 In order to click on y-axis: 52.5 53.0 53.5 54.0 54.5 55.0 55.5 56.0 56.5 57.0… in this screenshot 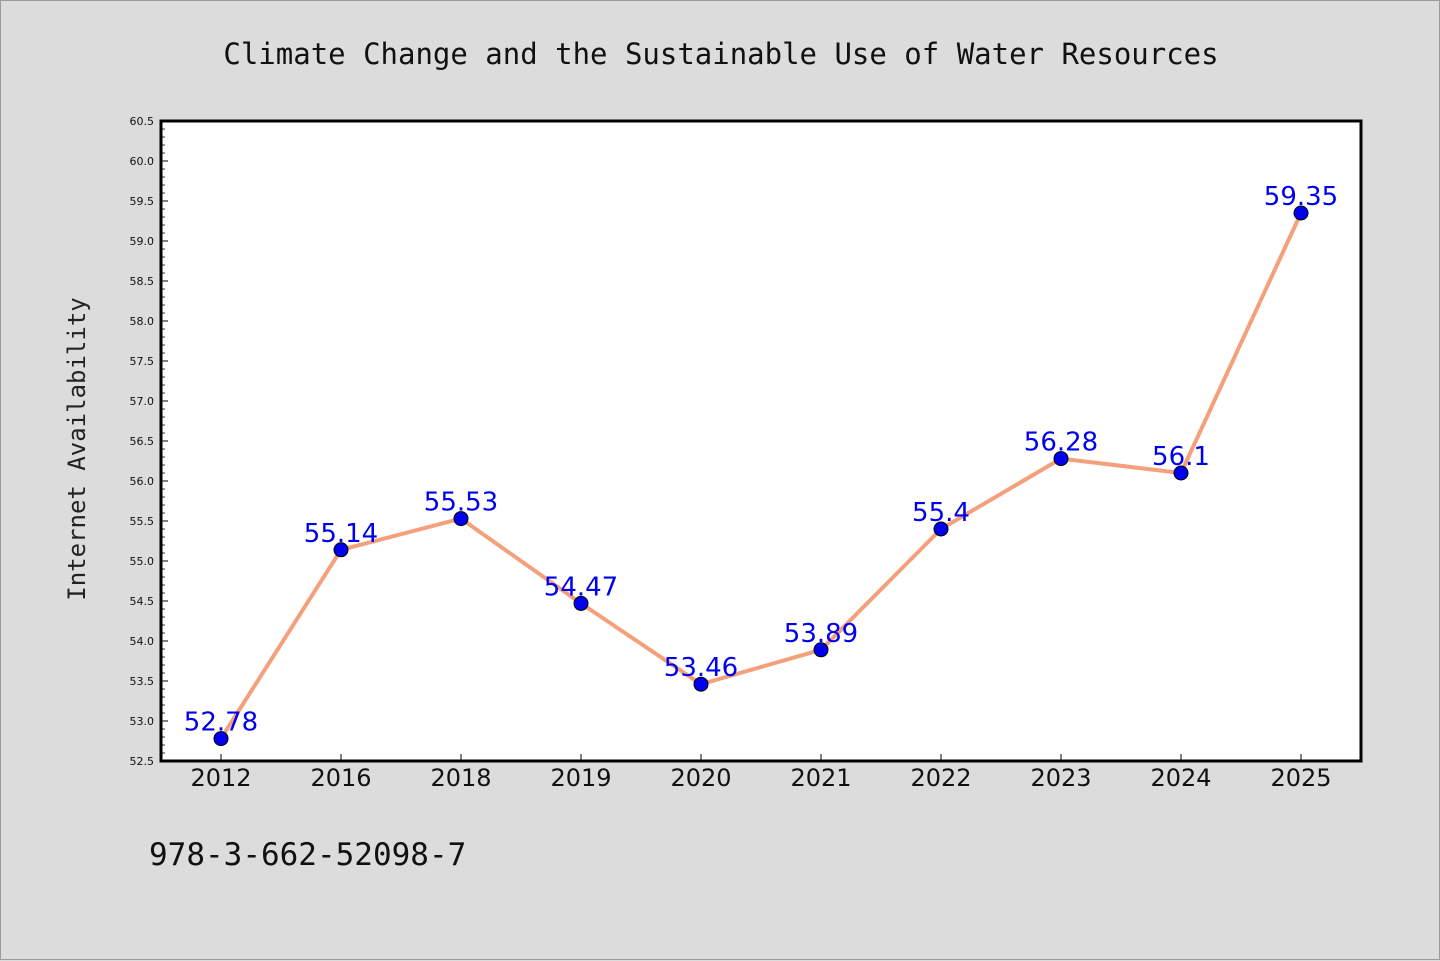, I will do `click(149, 441)`.